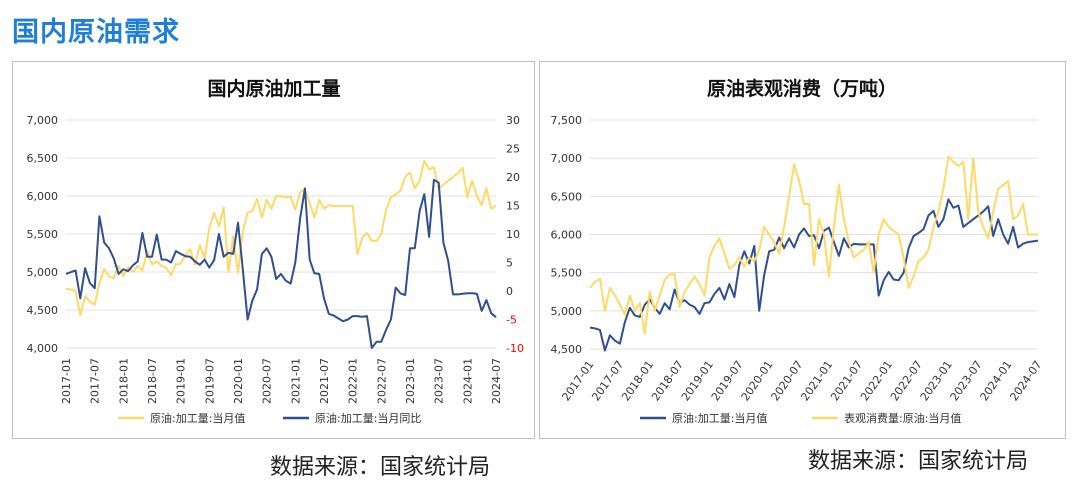 Image resolution: width=1080 pixels, height=481 pixels. Describe the element at coordinates (238, 381) in the screenshot. I see `x-tick-label: 2020-01` at that location.